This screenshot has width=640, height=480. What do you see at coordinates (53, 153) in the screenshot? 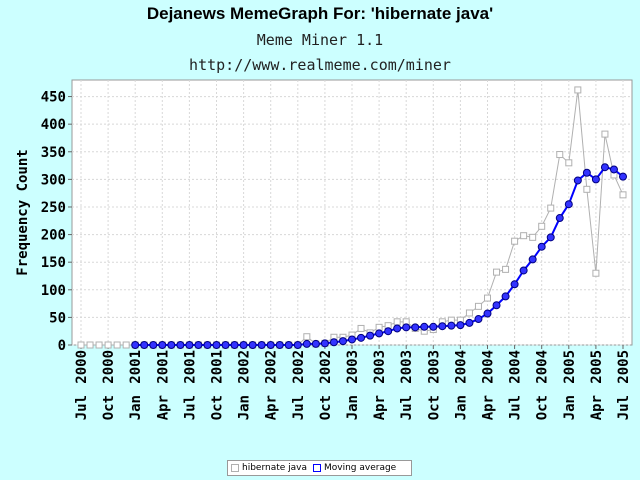
I see `y-tick-label: 350` at bounding box center [53, 153].